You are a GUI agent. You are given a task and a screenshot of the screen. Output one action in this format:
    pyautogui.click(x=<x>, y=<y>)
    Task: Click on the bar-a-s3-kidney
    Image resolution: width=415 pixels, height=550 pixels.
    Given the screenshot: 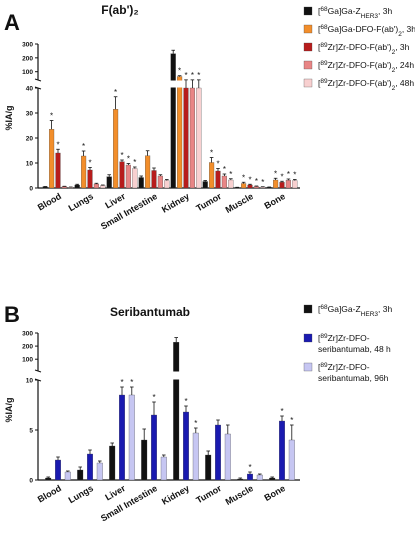 What is the action you would take?
    pyautogui.click(x=192, y=138)
    